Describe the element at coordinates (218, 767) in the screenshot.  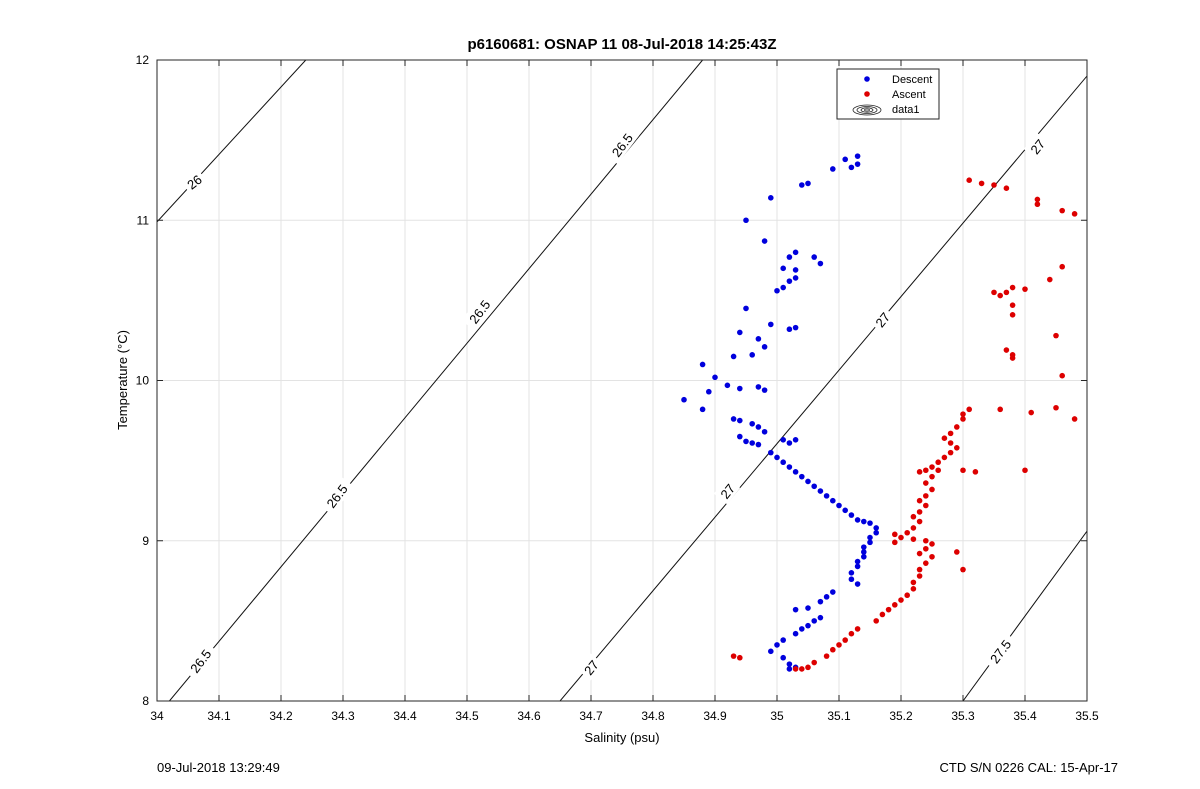
I see `footer-timestamp: 09-Jul-2018 13:29:49` at that location.